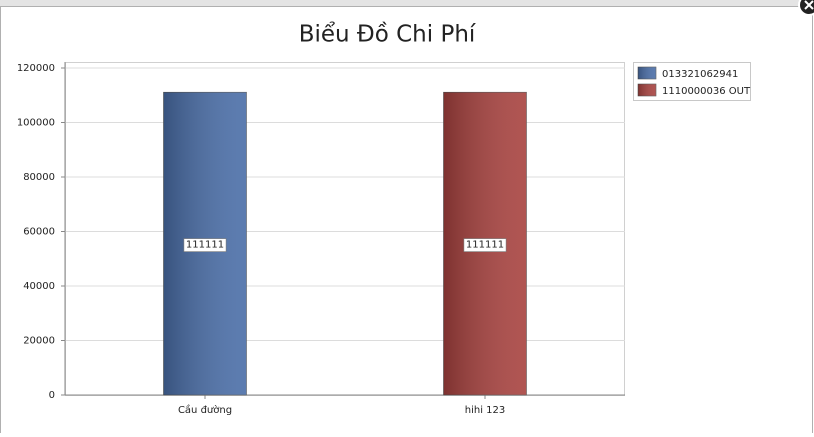 The width and height of the screenshot is (814, 437). What do you see at coordinates (36, 68) in the screenshot?
I see `y-tick-label: 120000` at bounding box center [36, 68].